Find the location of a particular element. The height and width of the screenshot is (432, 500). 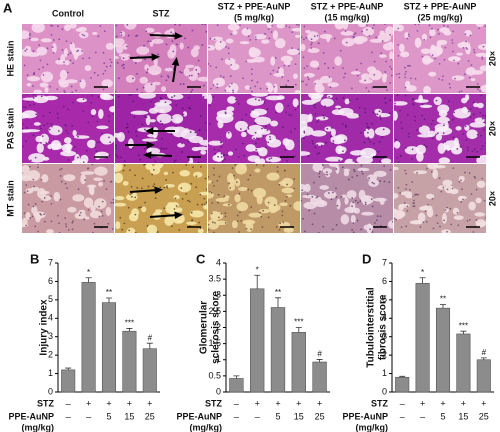

x-table-label: PPE-AuNP is located at coordinates (365, 416).